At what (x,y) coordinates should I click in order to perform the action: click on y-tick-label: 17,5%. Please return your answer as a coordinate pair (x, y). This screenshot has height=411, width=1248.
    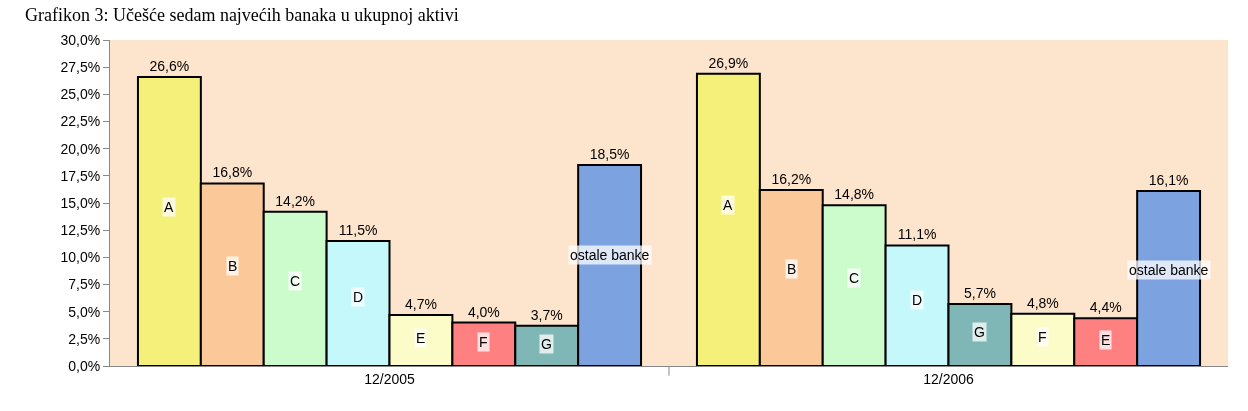
    Looking at the image, I should click on (80, 175).